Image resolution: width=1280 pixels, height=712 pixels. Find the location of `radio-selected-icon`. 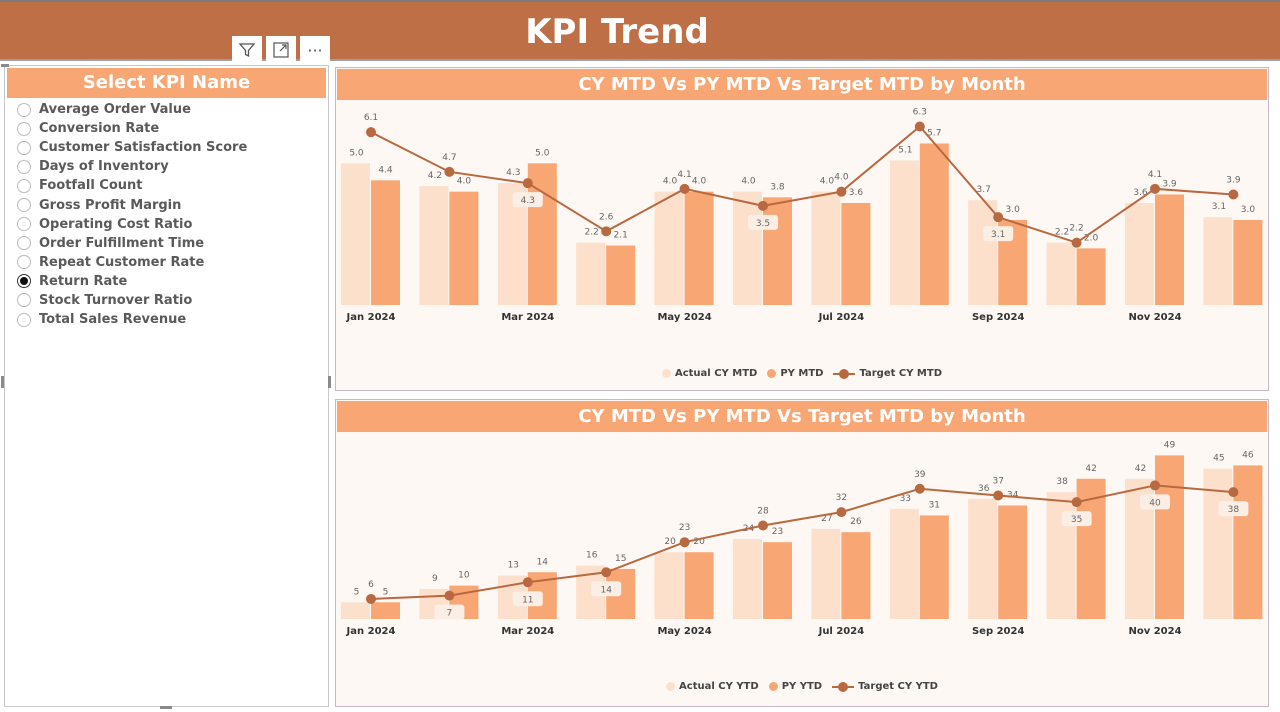

radio-selected-icon is located at coordinates (24, 281).